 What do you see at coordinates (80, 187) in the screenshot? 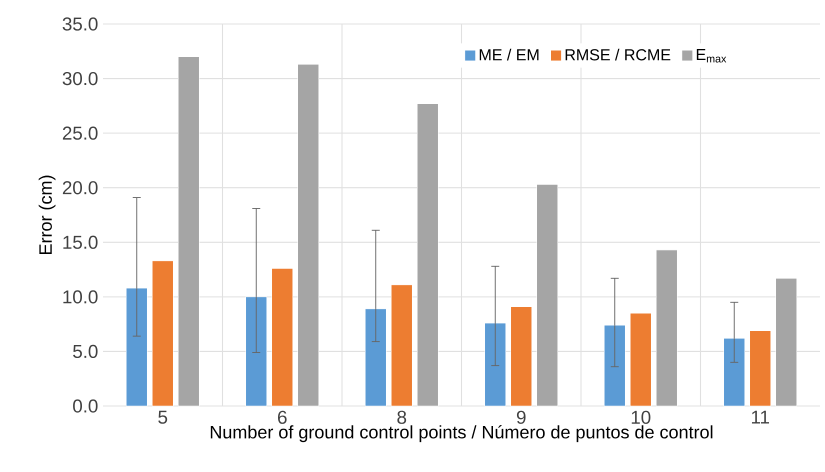
I see `y-tick-label: 20.0` at bounding box center [80, 187].